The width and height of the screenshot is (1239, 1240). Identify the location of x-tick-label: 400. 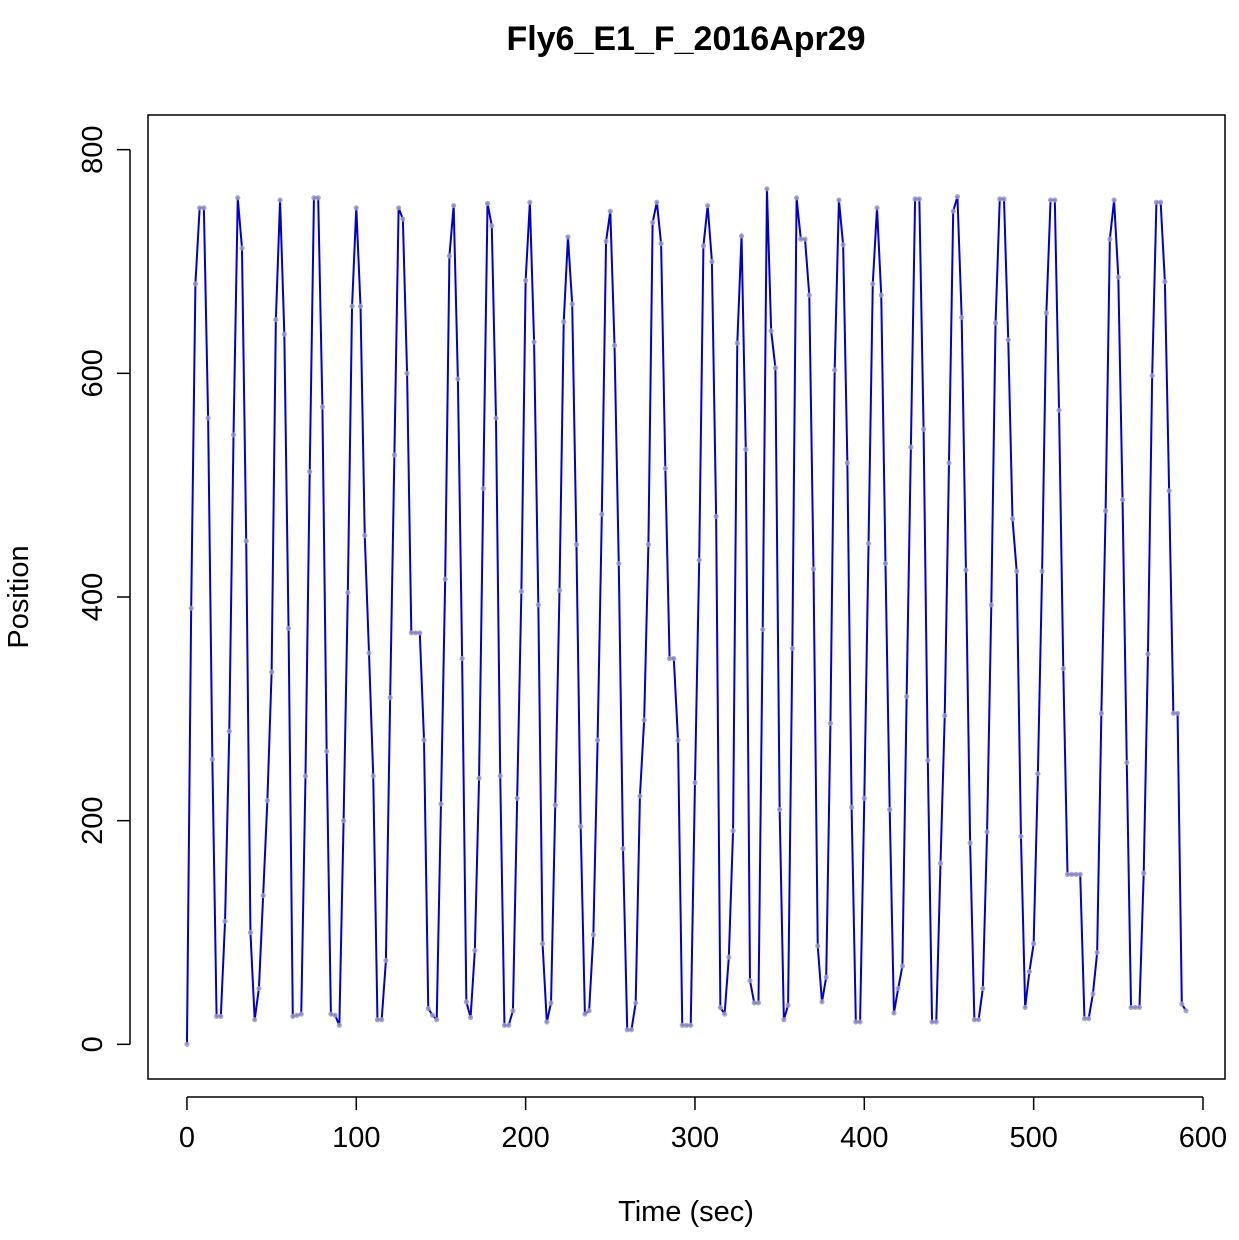
(864, 1138).